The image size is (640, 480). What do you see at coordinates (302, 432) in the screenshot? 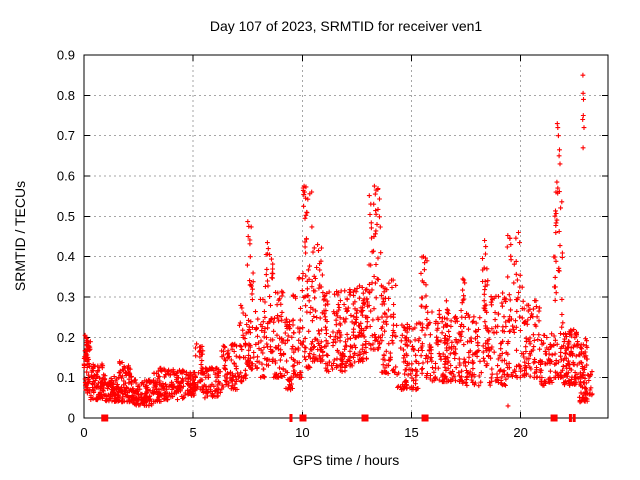
I see `x-tick-label: 10` at bounding box center [302, 432].